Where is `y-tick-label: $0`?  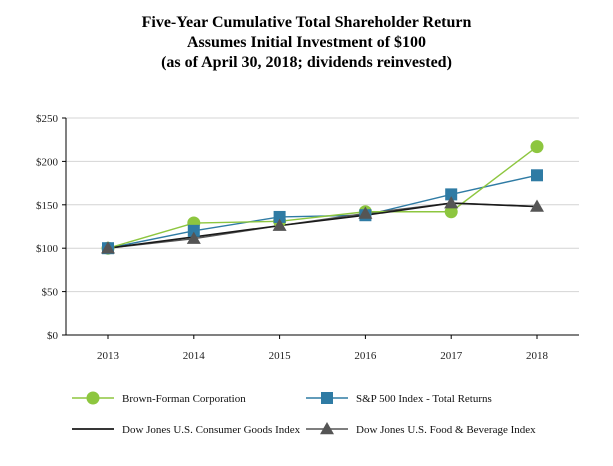 y-tick-label: $0 is located at coordinates (53, 336).